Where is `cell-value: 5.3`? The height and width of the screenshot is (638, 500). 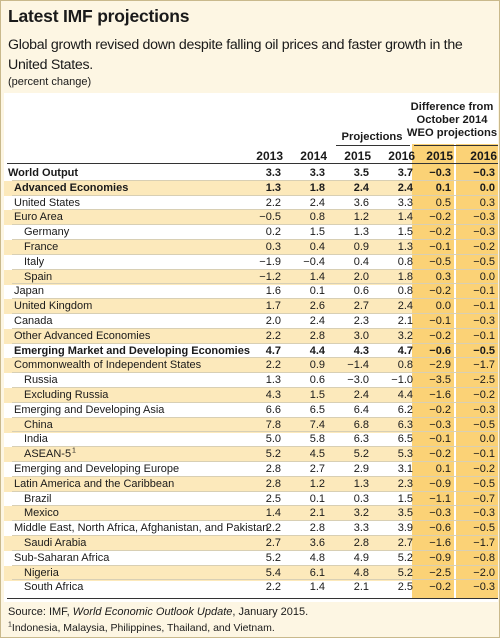
cell-value: 5.3 is located at coordinates (405, 454).